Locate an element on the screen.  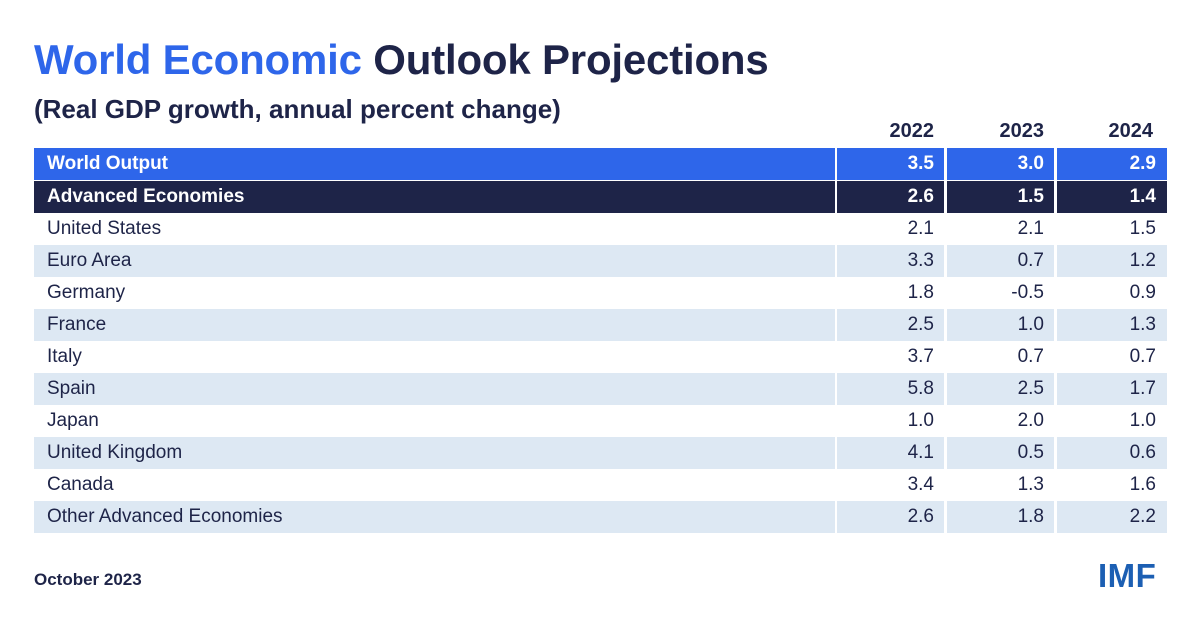
table-row: Canada 3.4 1.3 1.6 is located at coordinates (600, 485).